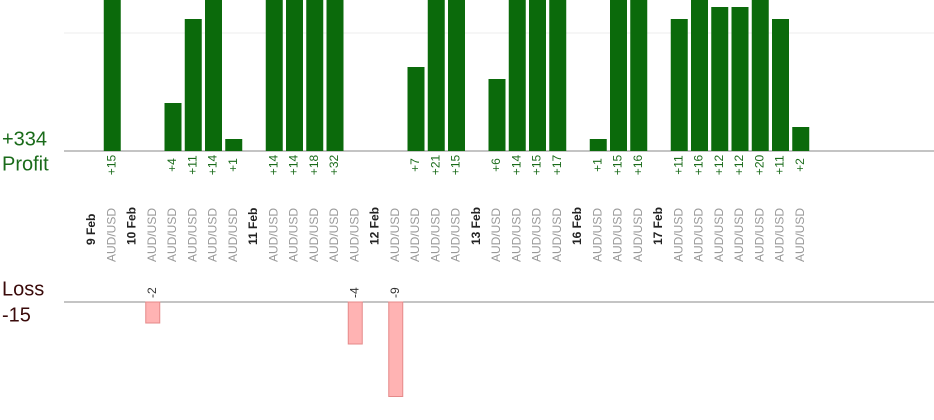 Image resolution: width=934 pixels, height=420 pixels. I want to click on profit-value-label: +18, so click(314, 164).